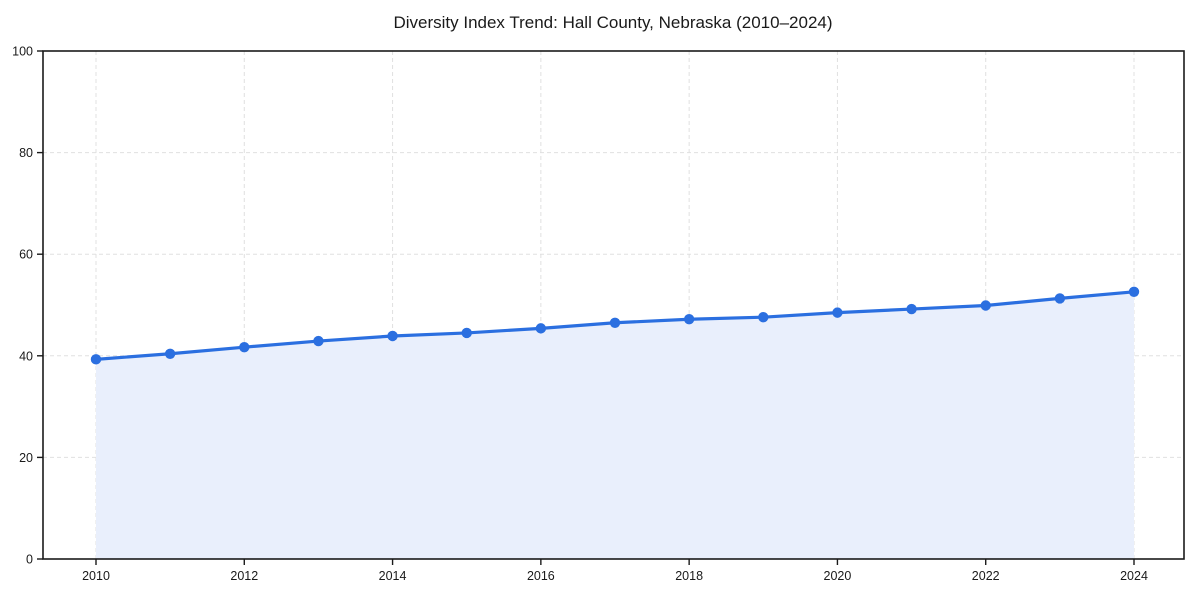 The width and height of the screenshot is (1200, 600). Describe the element at coordinates (26, 356) in the screenshot. I see `y-tick-label: 40` at that location.